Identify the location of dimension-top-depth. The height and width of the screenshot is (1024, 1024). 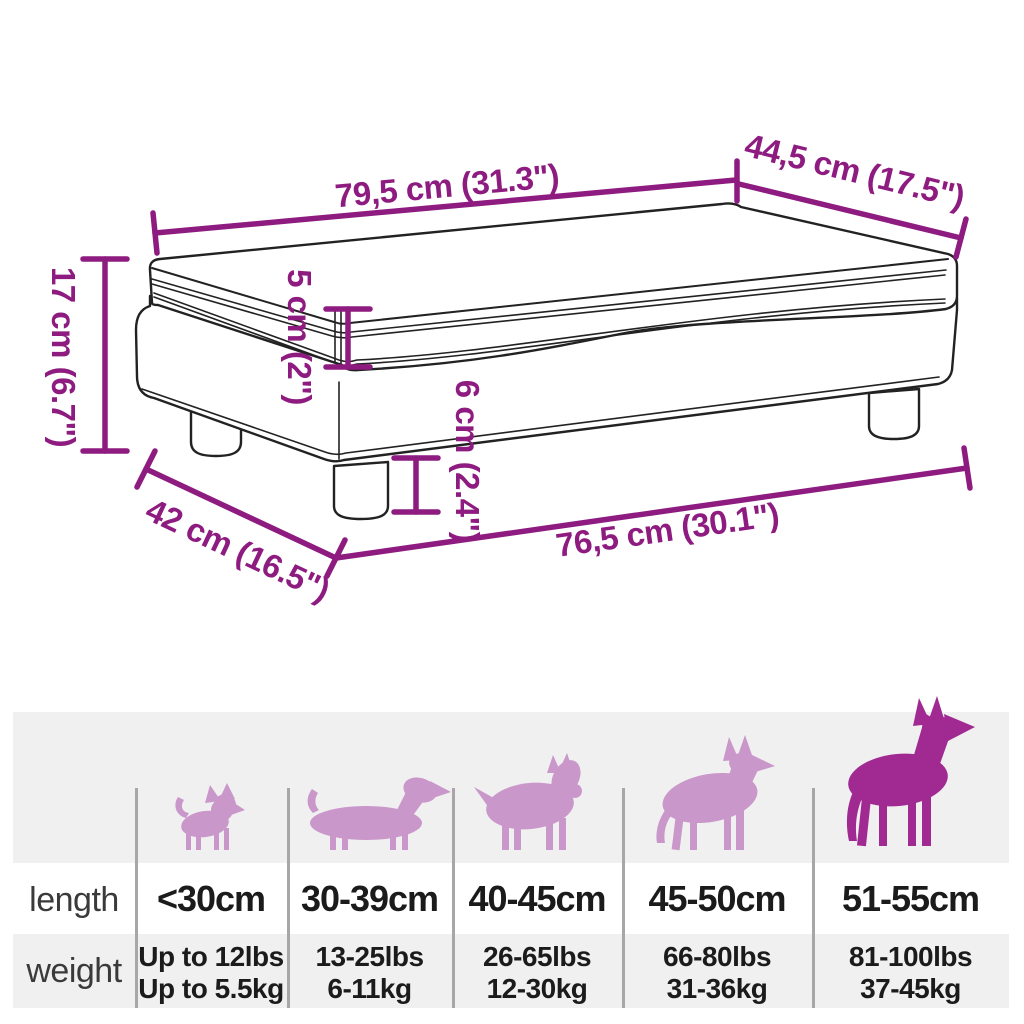
(852, 220).